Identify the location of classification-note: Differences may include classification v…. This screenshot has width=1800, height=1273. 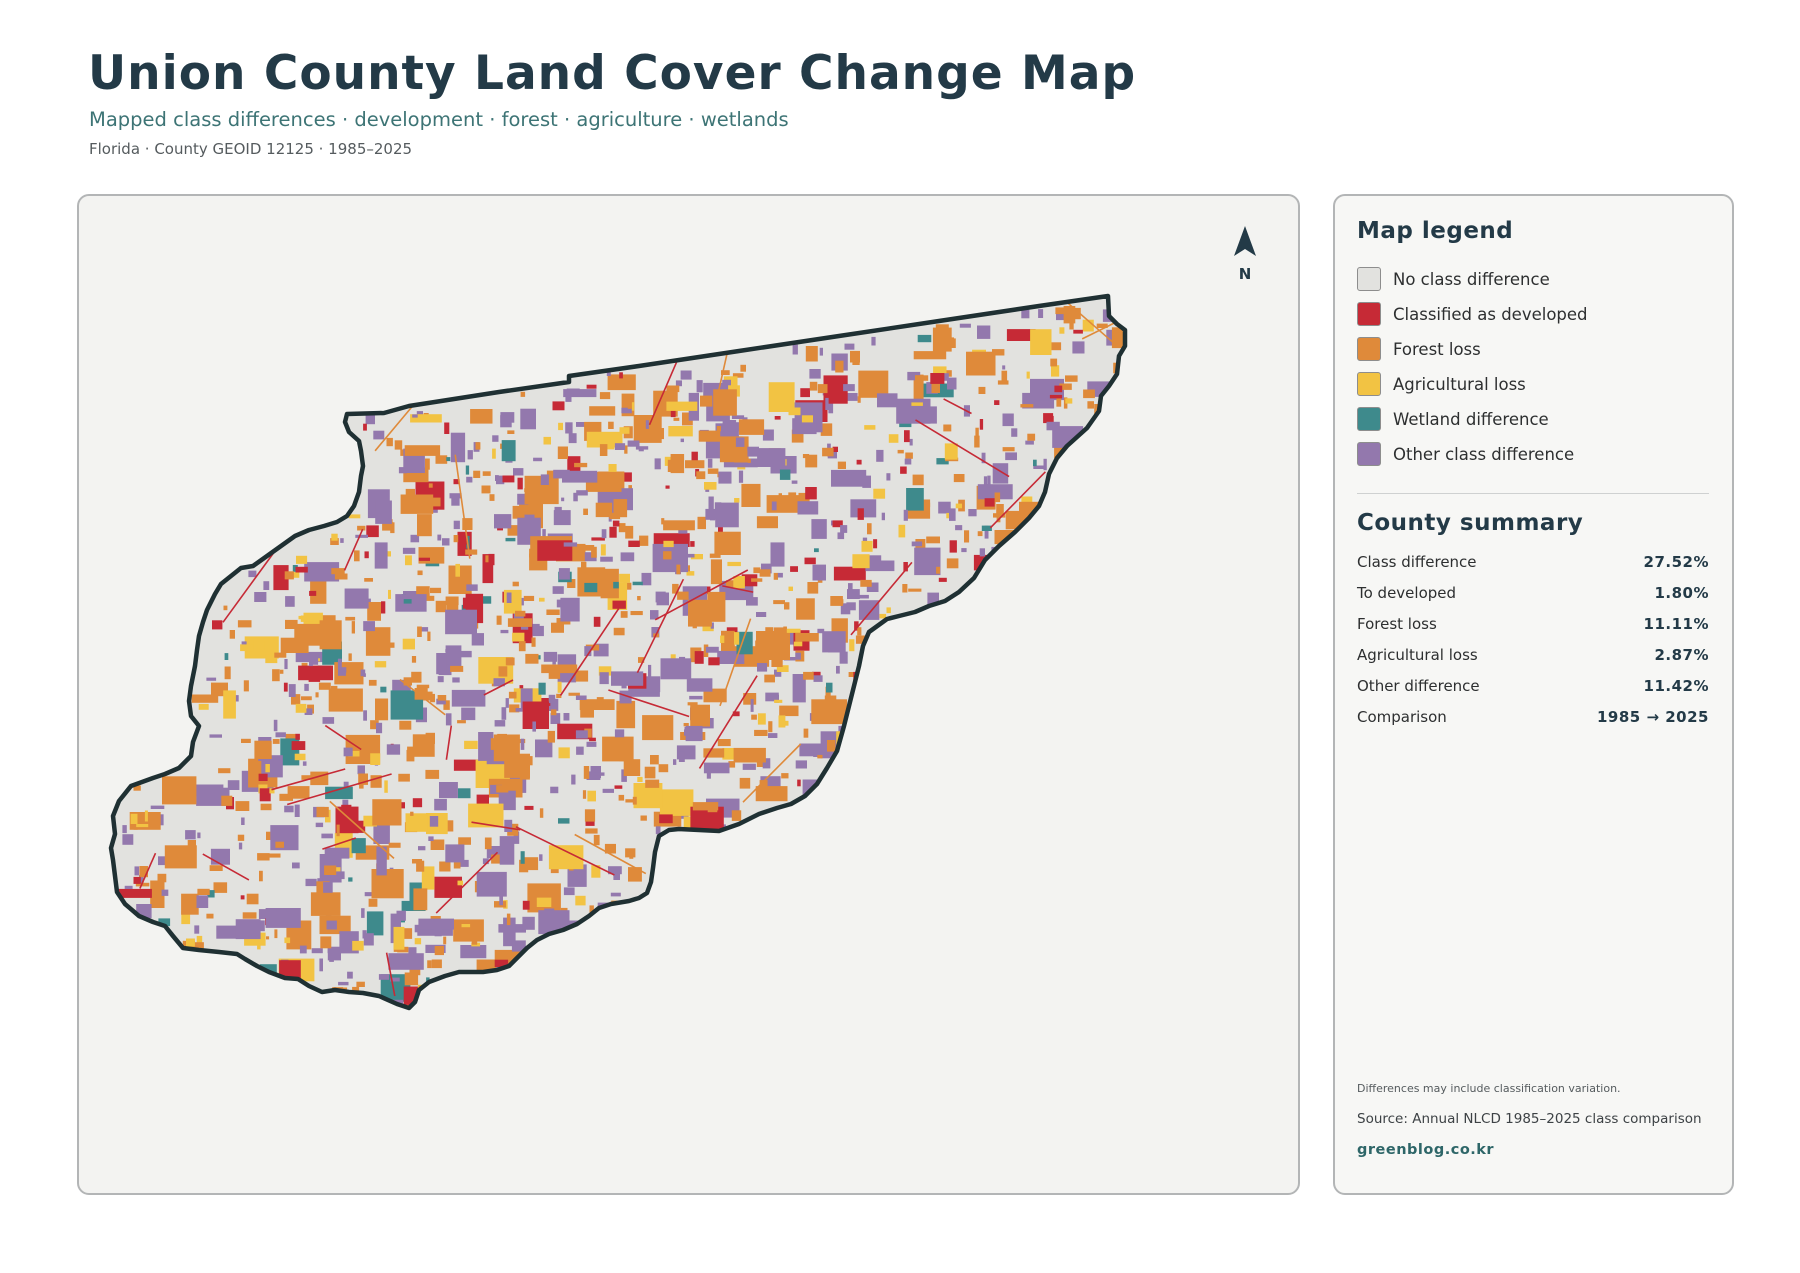
(1489, 1088).